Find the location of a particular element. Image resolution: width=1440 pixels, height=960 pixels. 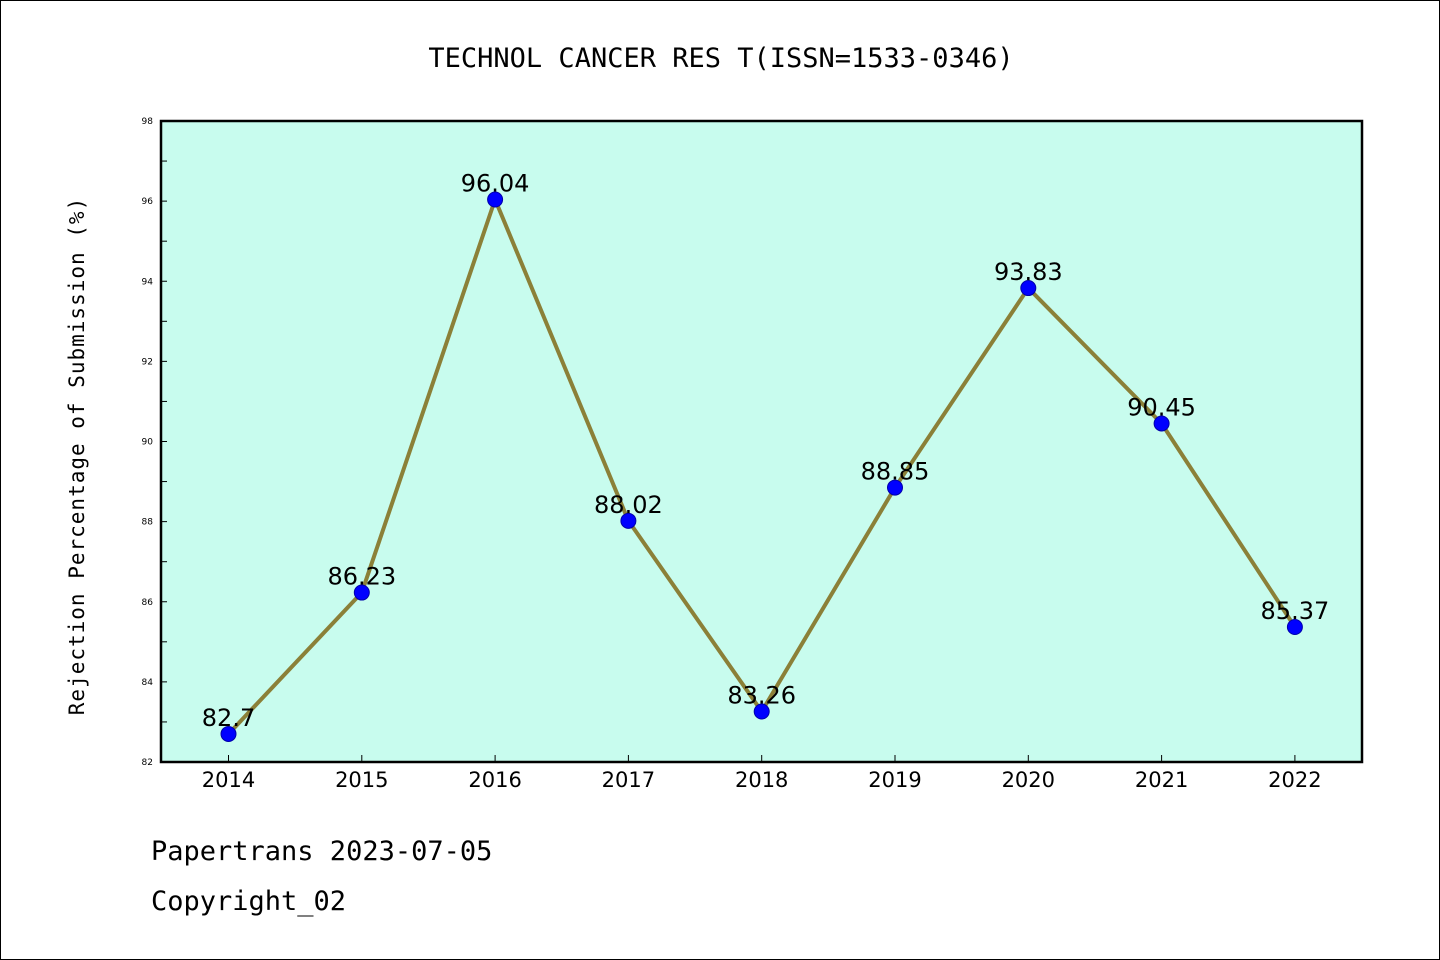

x-tick-label: 2022 is located at coordinates (1294, 780).